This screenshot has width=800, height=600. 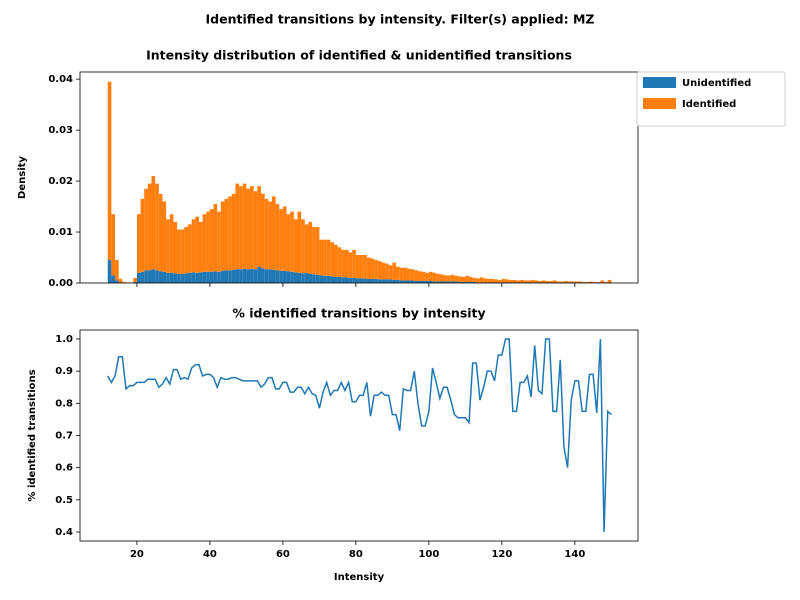 I want to click on x-tick-label: 20, so click(x=137, y=554).